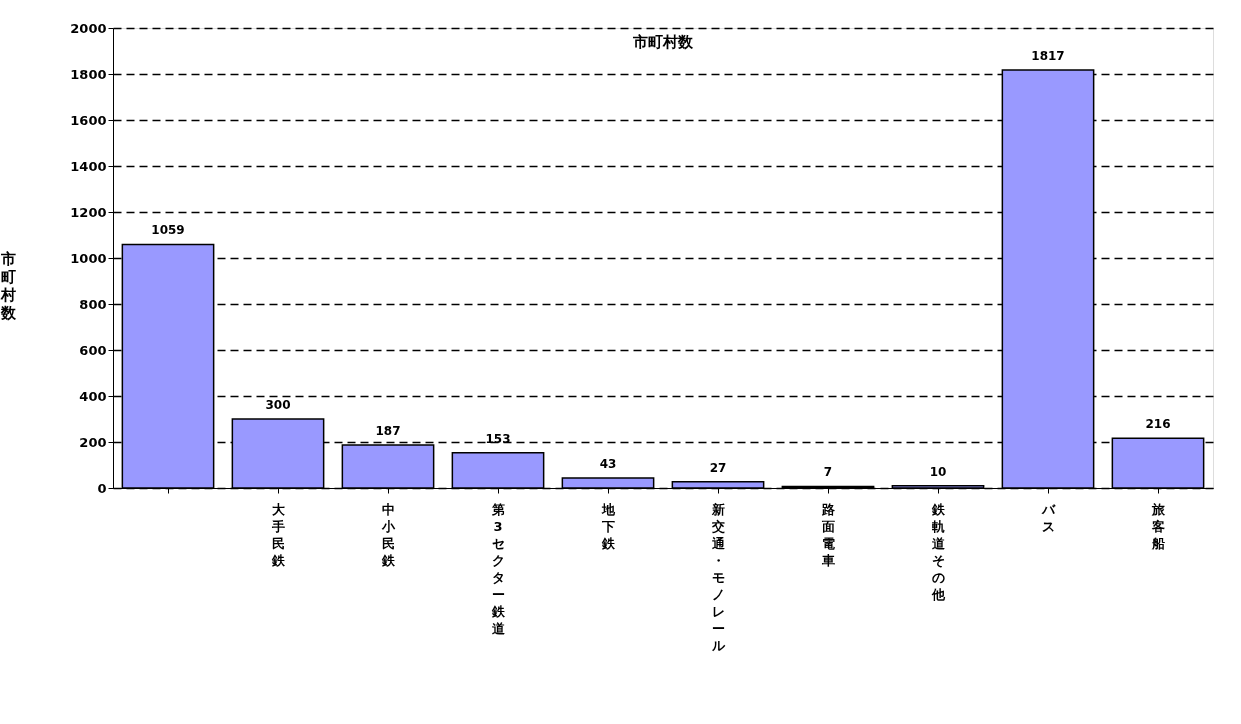  What do you see at coordinates (938, 551) in the screenshot?
I see `x-tick-label: 鉄軌道その他` at bounding box center [938, 551].